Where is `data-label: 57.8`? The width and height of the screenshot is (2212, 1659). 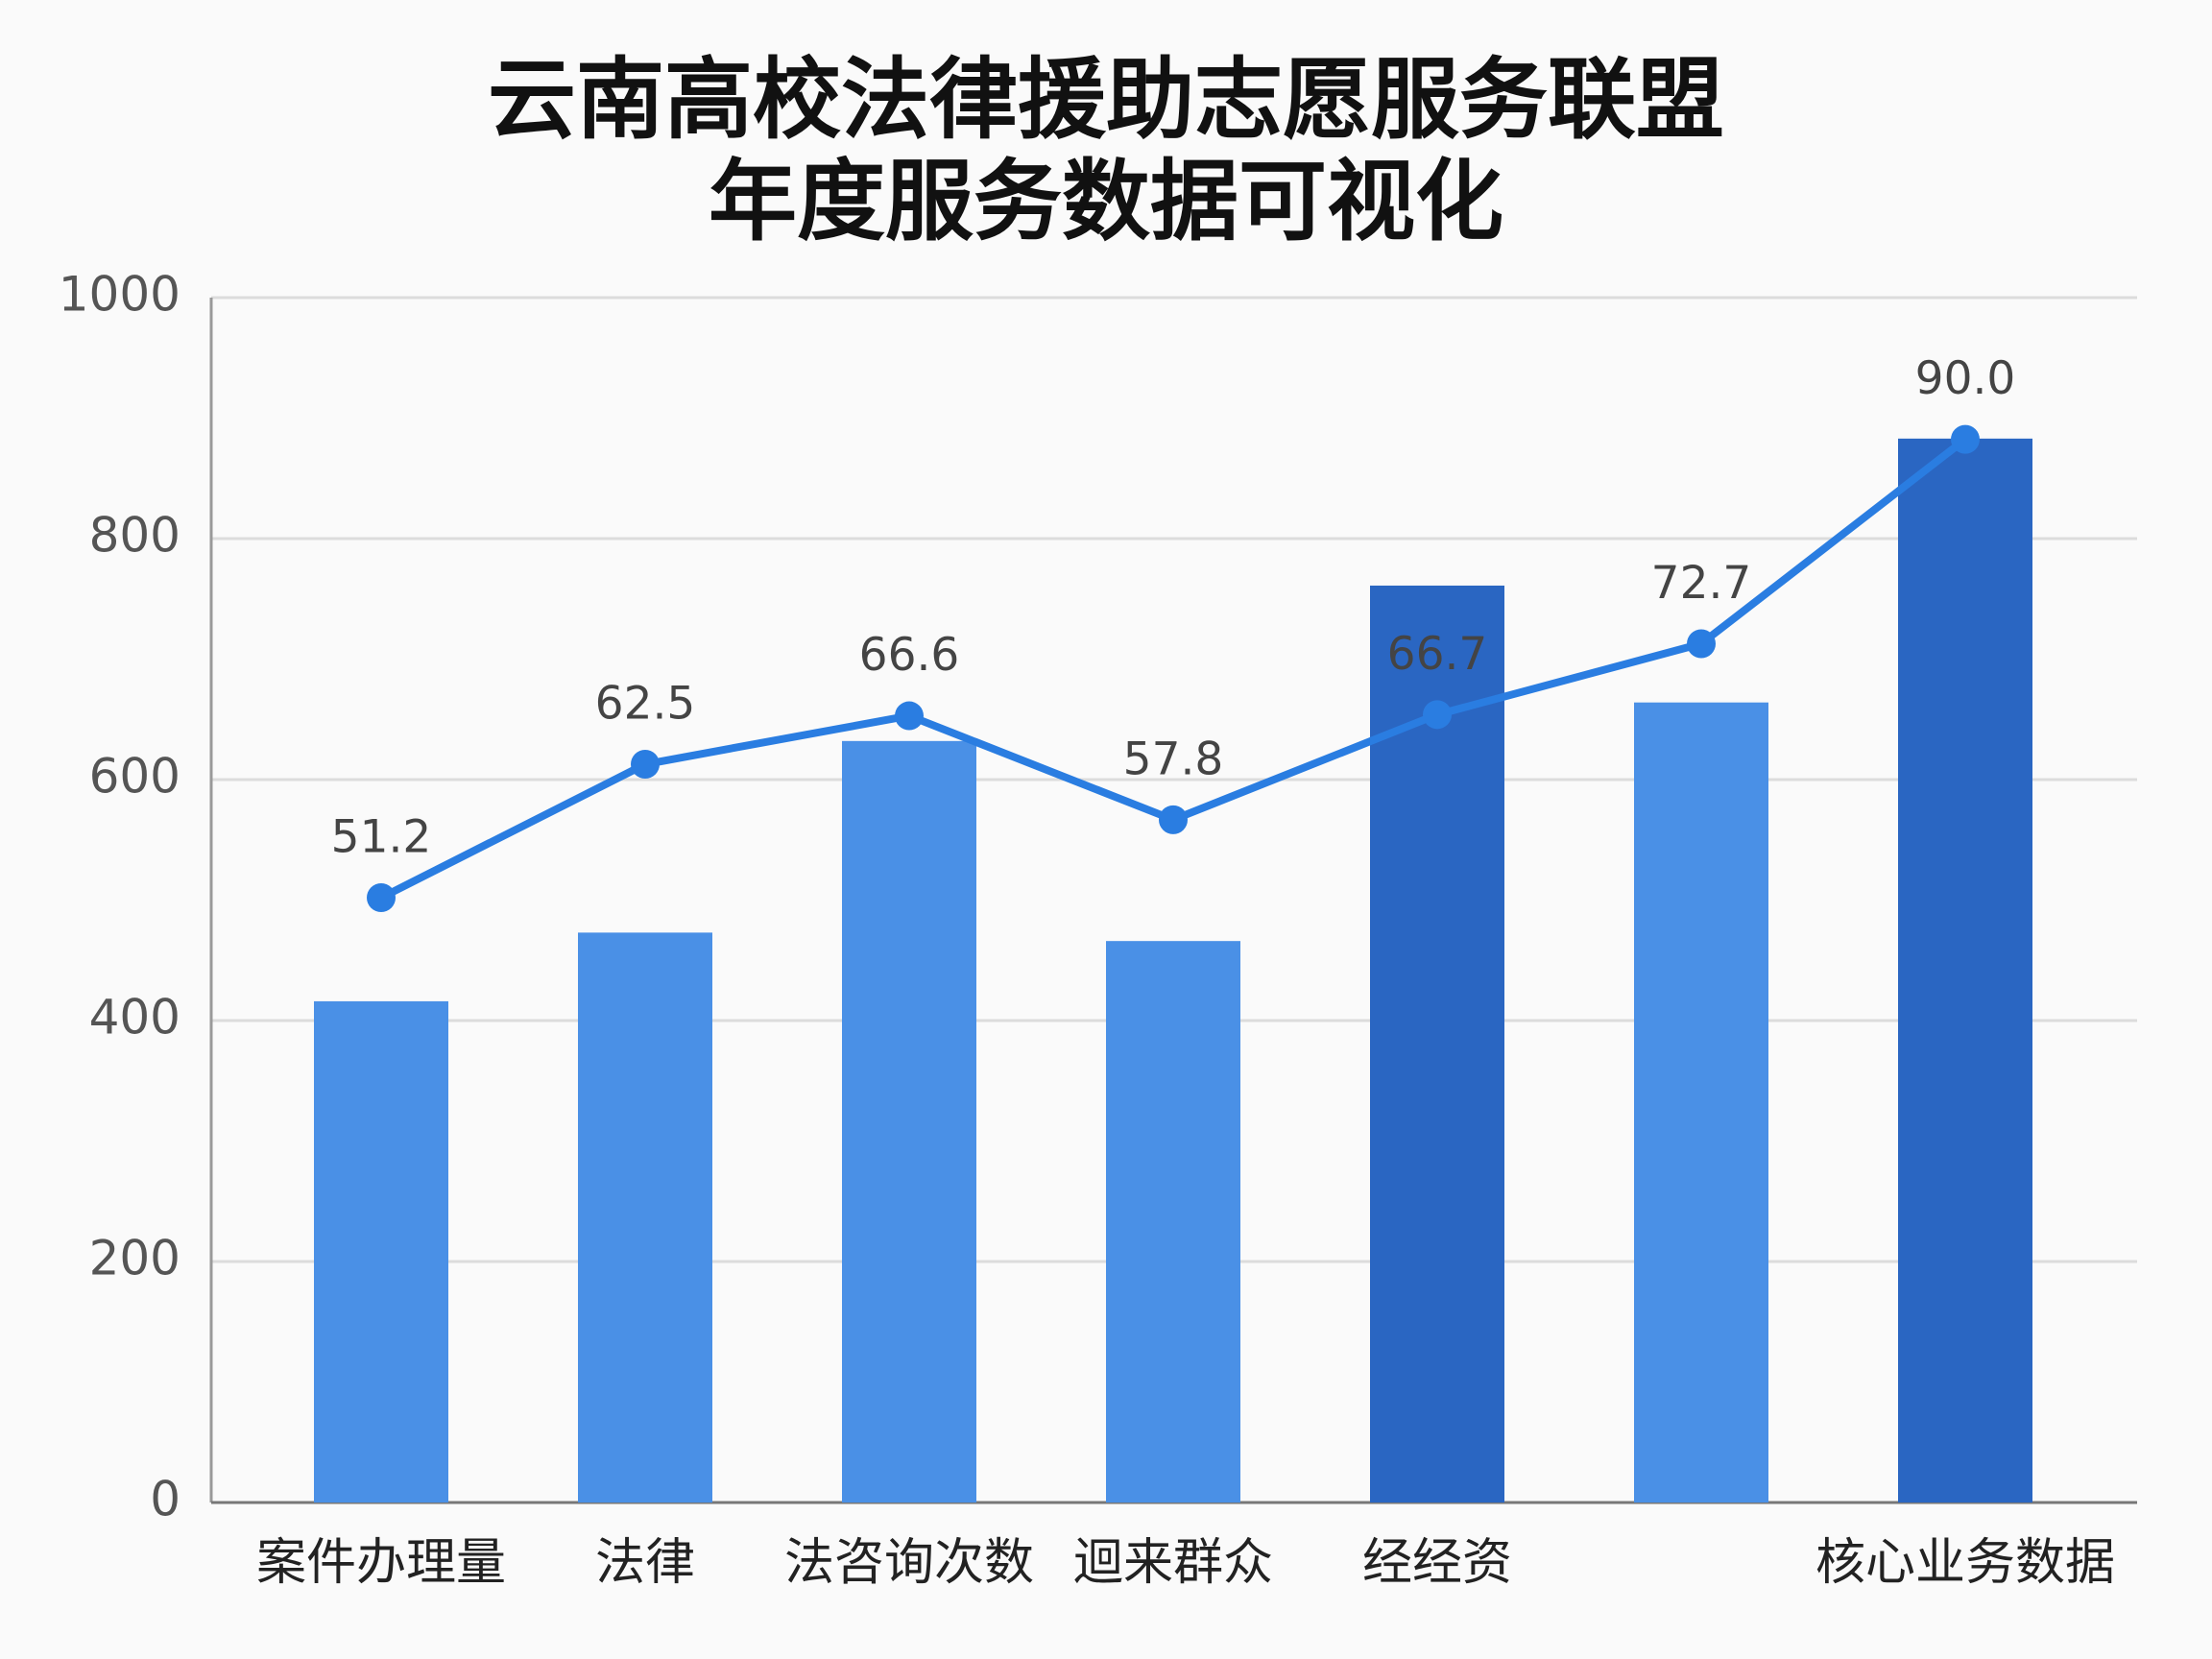 data-label: 57.8 is located at coordinates (1173, 759).